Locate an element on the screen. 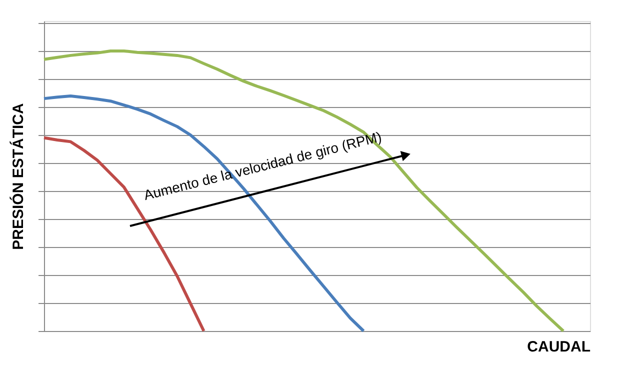 This screenshot has width=644, height=369. y-axis-title: PRESIÓN ESTÁTICA is located at coordinates (18, 176).